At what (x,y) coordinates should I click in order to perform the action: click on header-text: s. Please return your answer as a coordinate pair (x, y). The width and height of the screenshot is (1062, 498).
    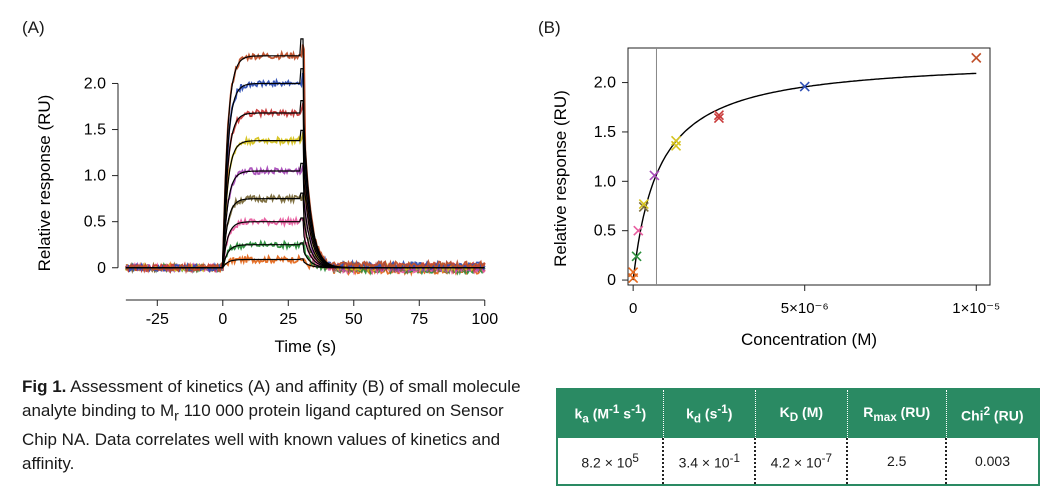
    Looking at the image, I should click on (625, 413).